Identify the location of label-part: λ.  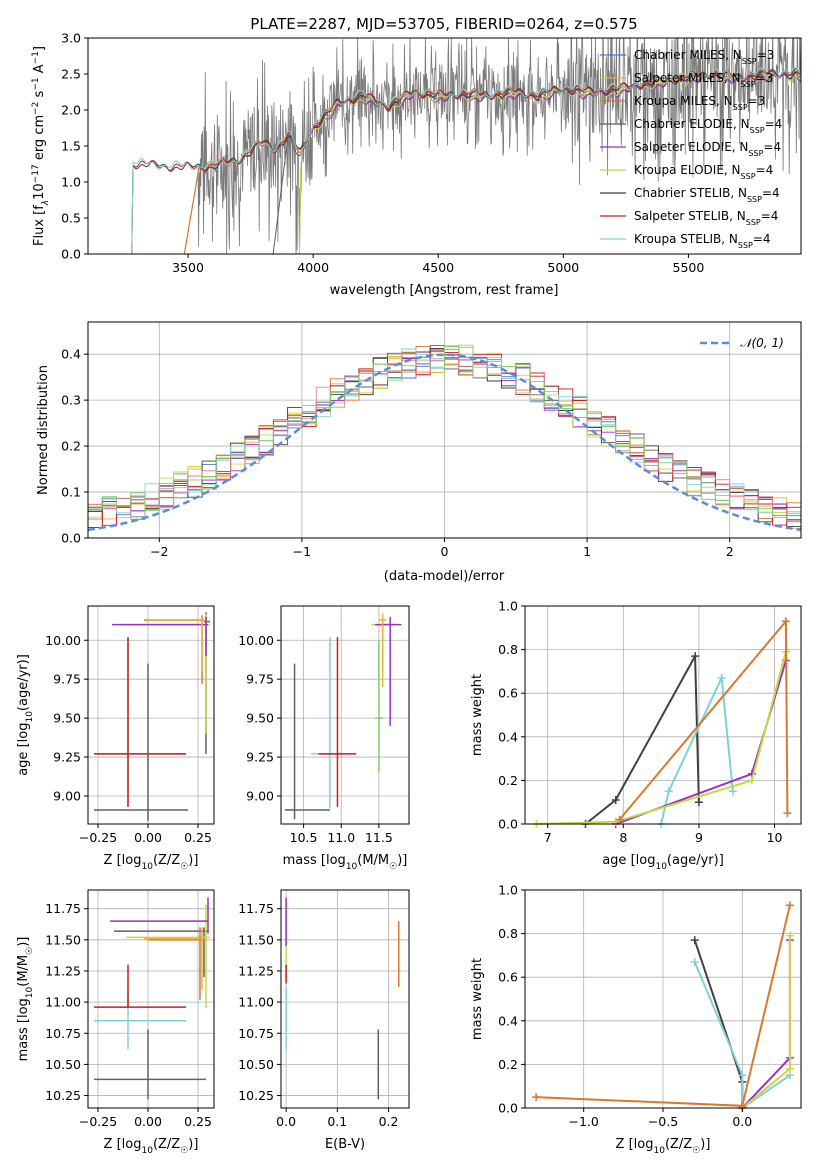
(46, 203).